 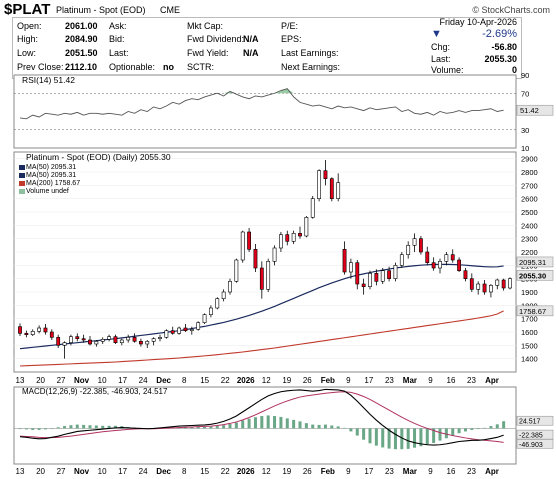 I want to click on optionable-label: Optionable:, so click(x=132, y=67).